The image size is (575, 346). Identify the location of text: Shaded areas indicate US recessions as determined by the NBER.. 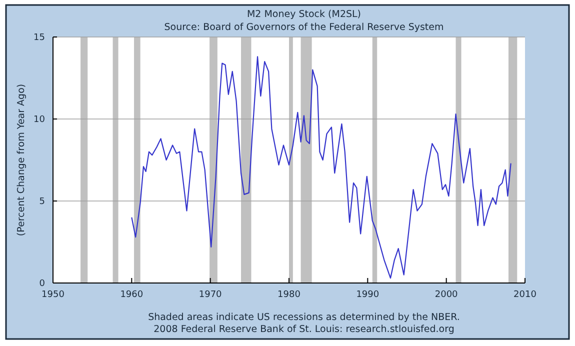
(304, 317).